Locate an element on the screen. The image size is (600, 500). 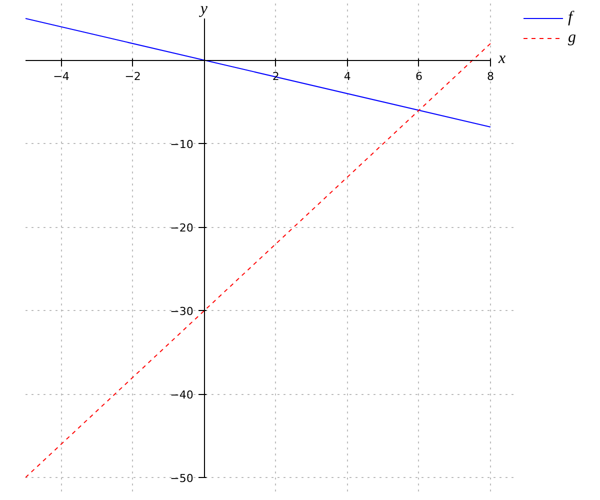
x-tick-label: 6 is located at coordinates (418, 77).